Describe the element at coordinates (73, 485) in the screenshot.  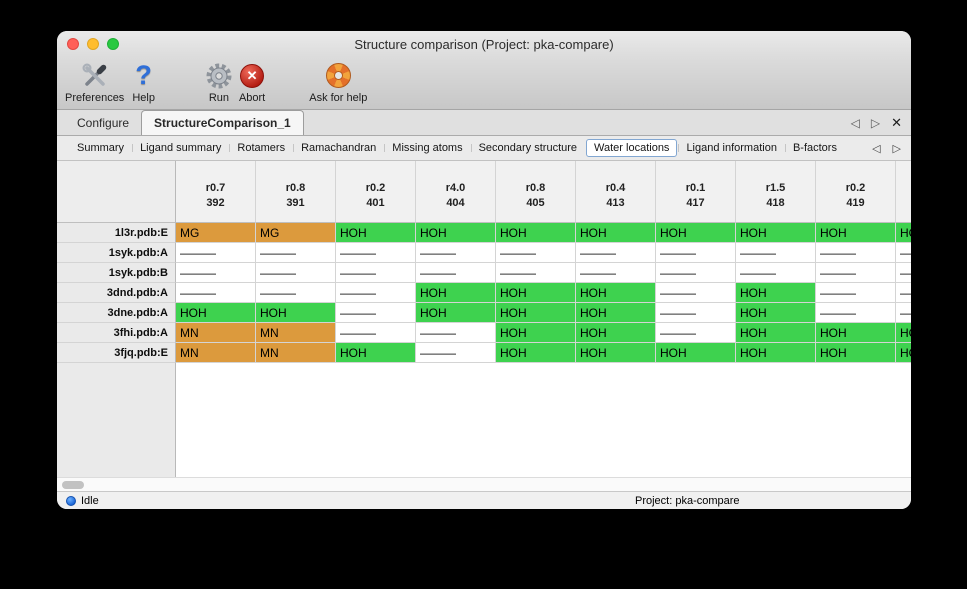
I see `scrollbar-thumb` at that location.